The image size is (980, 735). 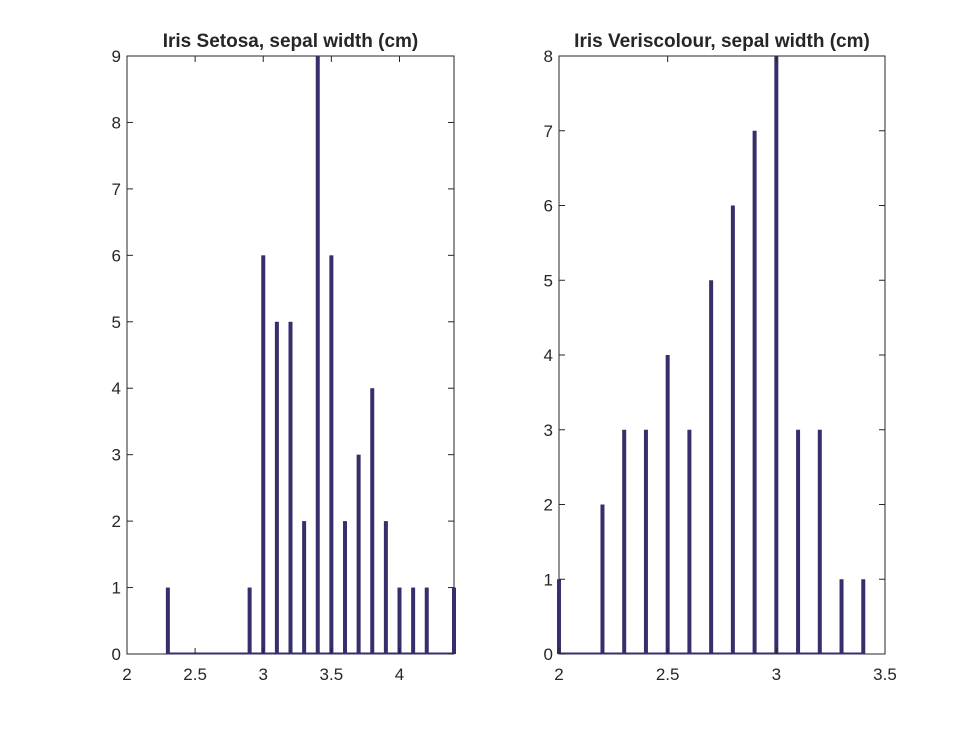 I want to click on setosa-y-tick-label: 9, so click(x=116, y=56).